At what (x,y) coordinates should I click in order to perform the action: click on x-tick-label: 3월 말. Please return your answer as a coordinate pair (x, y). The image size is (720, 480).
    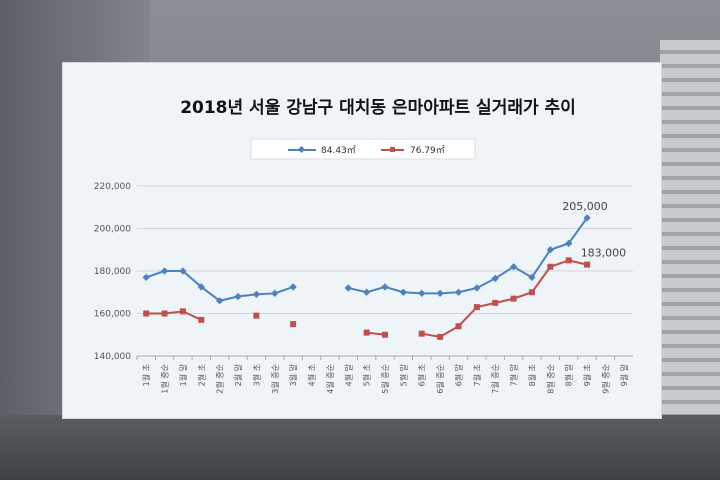
    Looking at the image, I should click on (293, 374).